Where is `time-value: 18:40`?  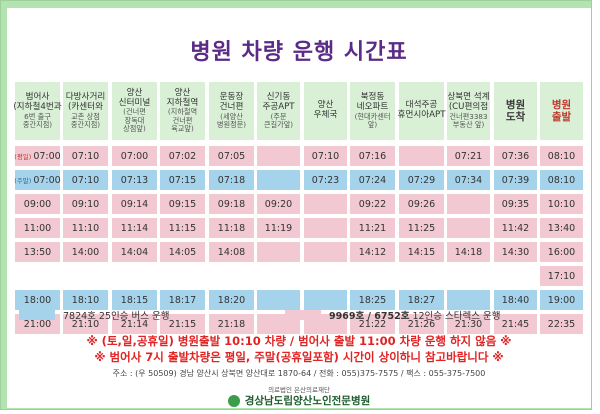
time-value: 18:40 is located at coordinates (515, 300).